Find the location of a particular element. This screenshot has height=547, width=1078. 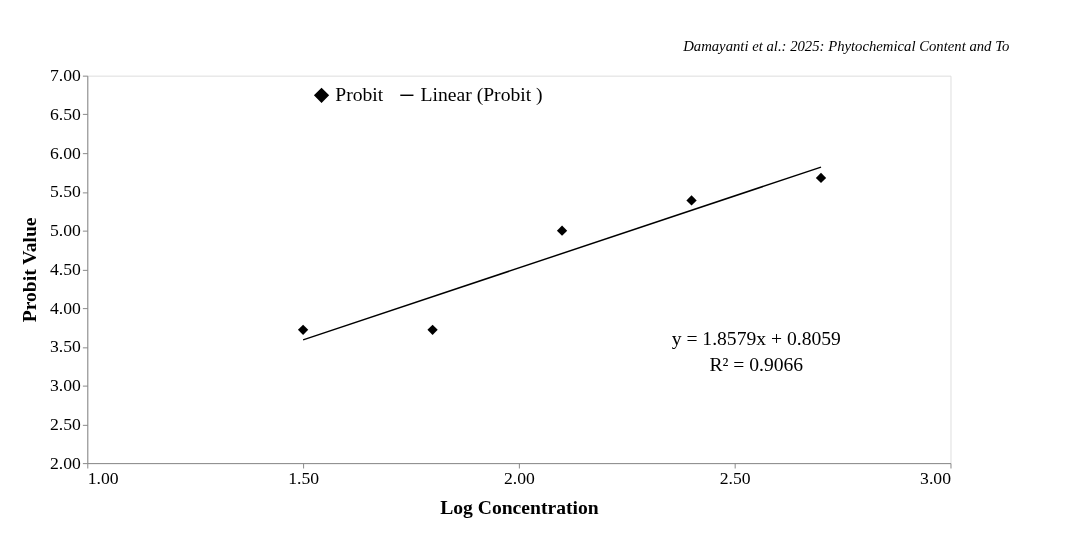

y-axis-title: Probit Value is located at coordinates (30, 270).